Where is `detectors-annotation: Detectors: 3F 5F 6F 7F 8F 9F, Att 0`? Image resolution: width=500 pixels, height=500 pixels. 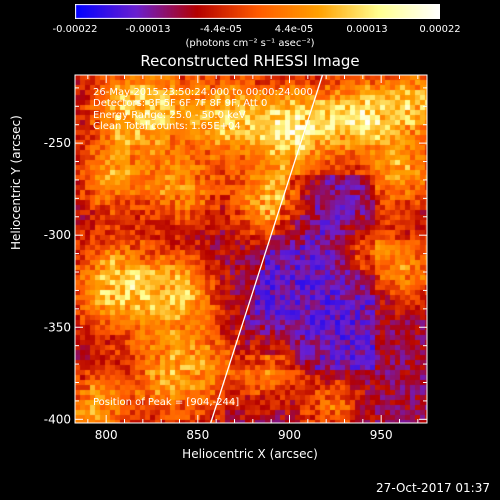 detectors-annotation: Detectors: 3F 5F 6F 7F 8F 9F, Att 0 is located at coordinates (180, 103).